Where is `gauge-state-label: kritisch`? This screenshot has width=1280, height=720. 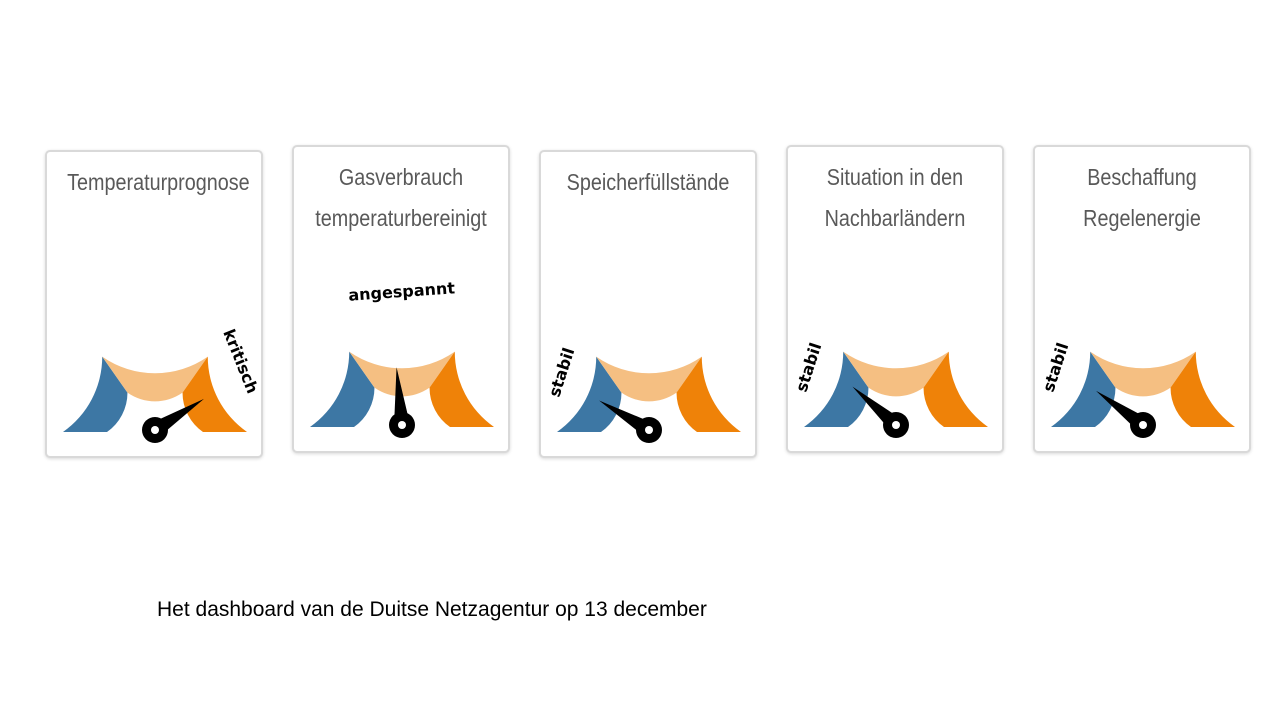 gauge-state-label: kritisch is located at coordinates (240, 361).